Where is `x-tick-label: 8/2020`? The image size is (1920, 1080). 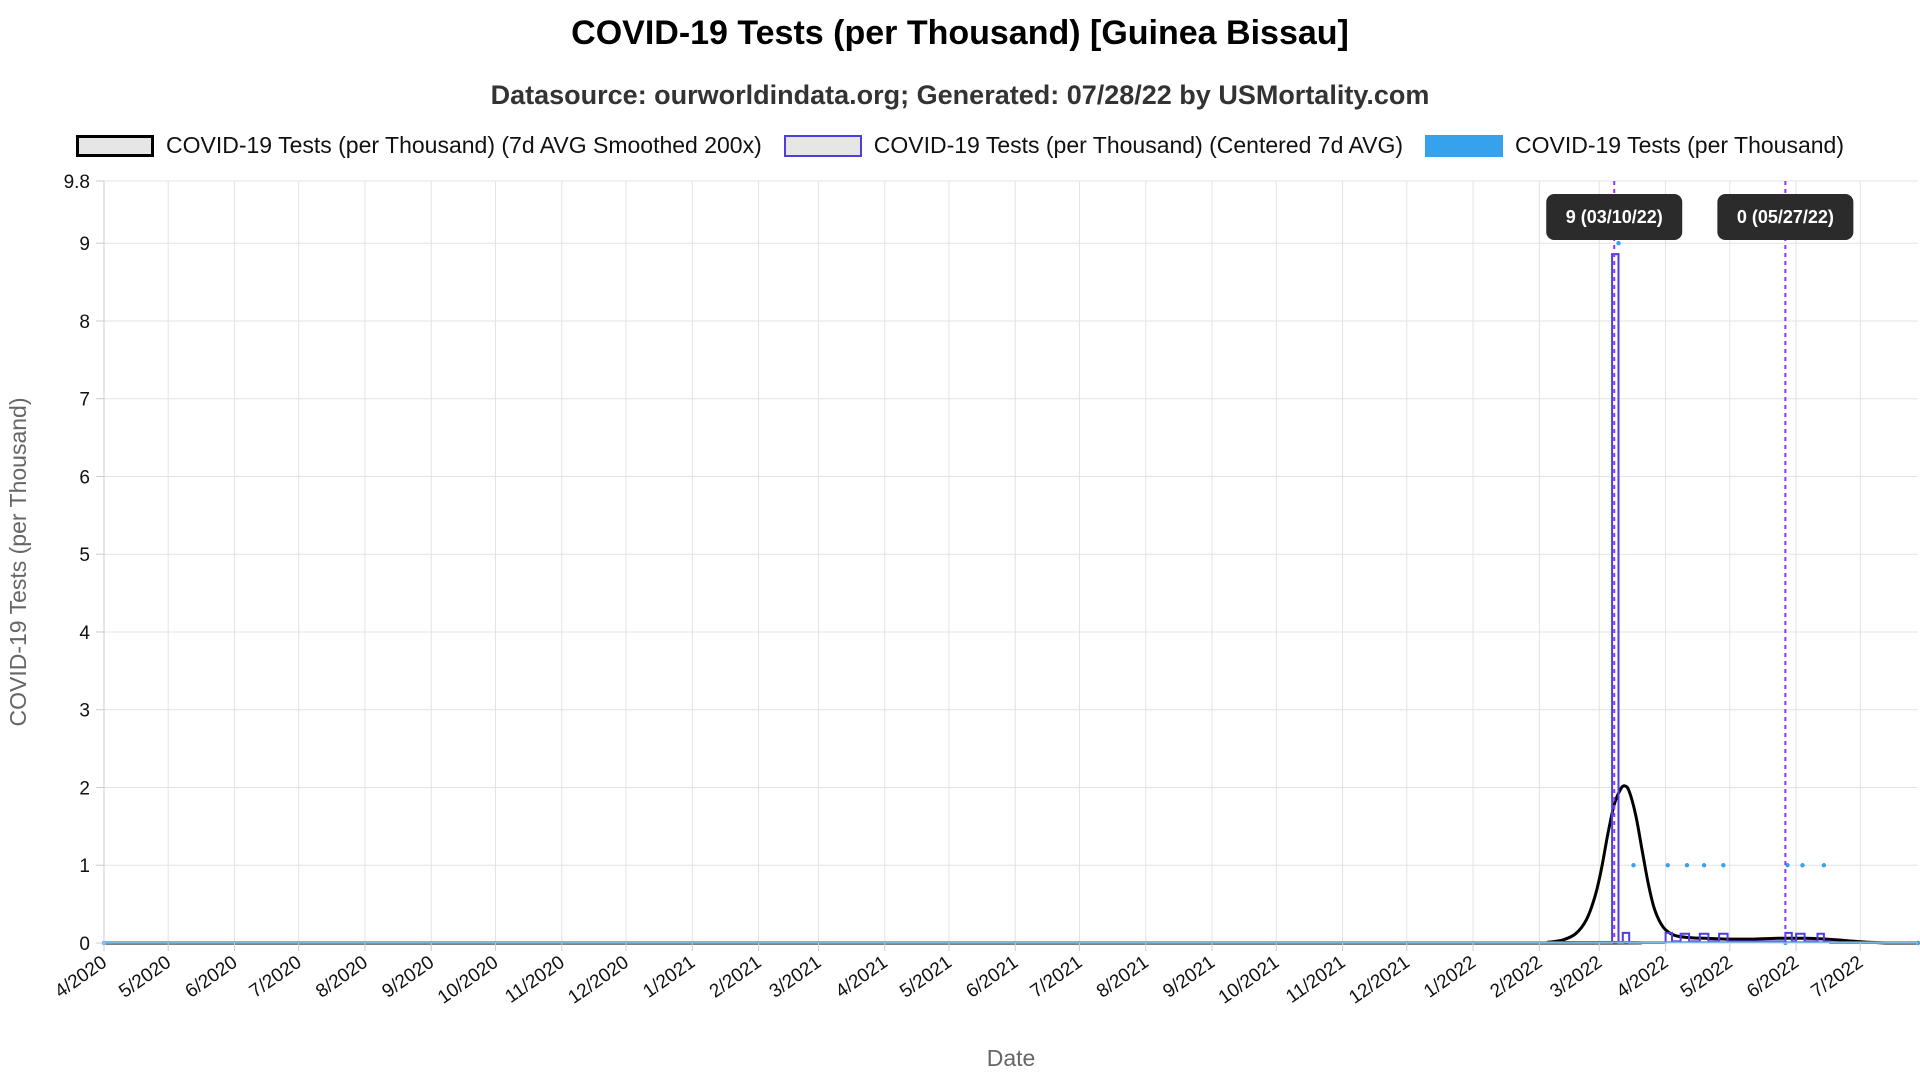 x-tick-label: 8/2020 is located at coordinates (342, 977).